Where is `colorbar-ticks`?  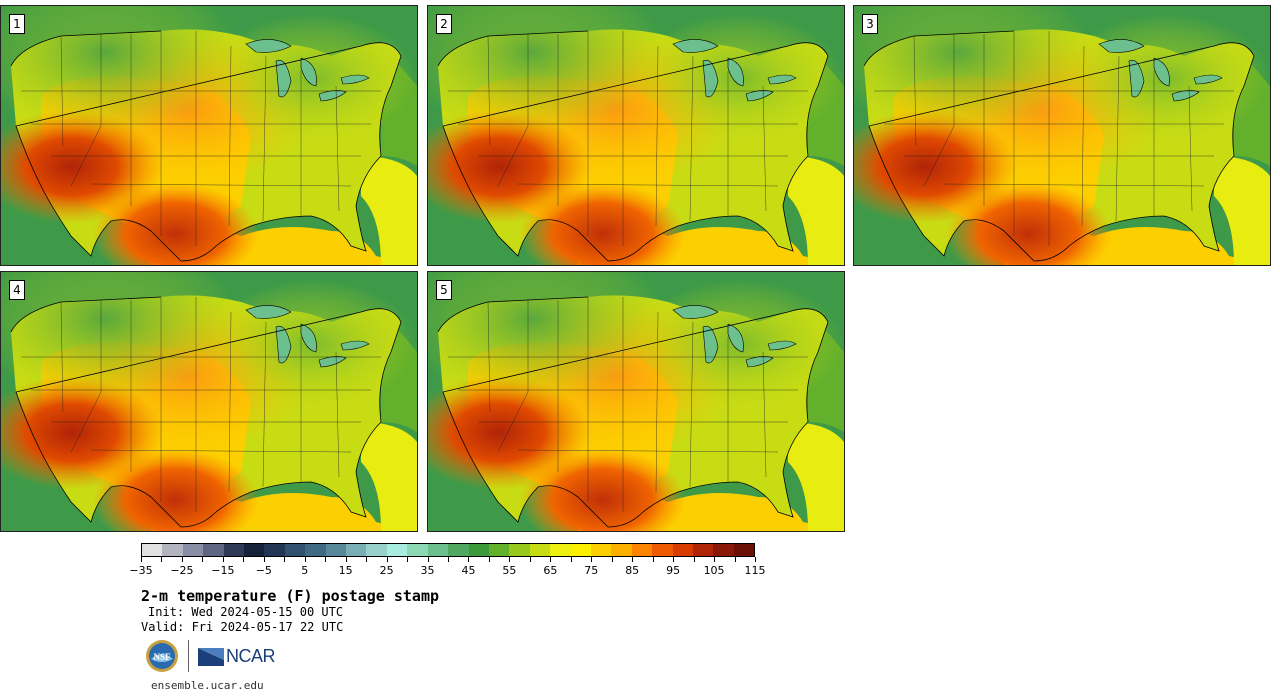 colorbar-ticks is located at coordinates (448, 560).